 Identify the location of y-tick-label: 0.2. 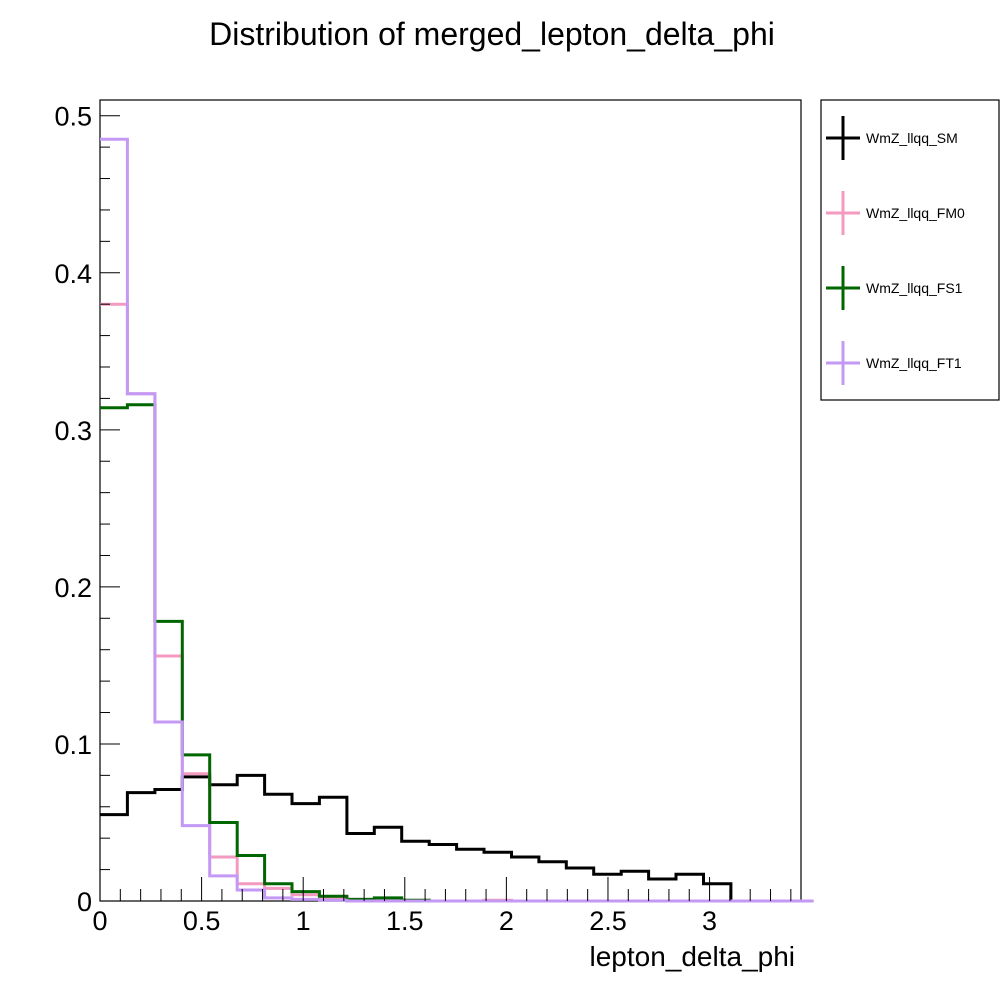
(73, 588).